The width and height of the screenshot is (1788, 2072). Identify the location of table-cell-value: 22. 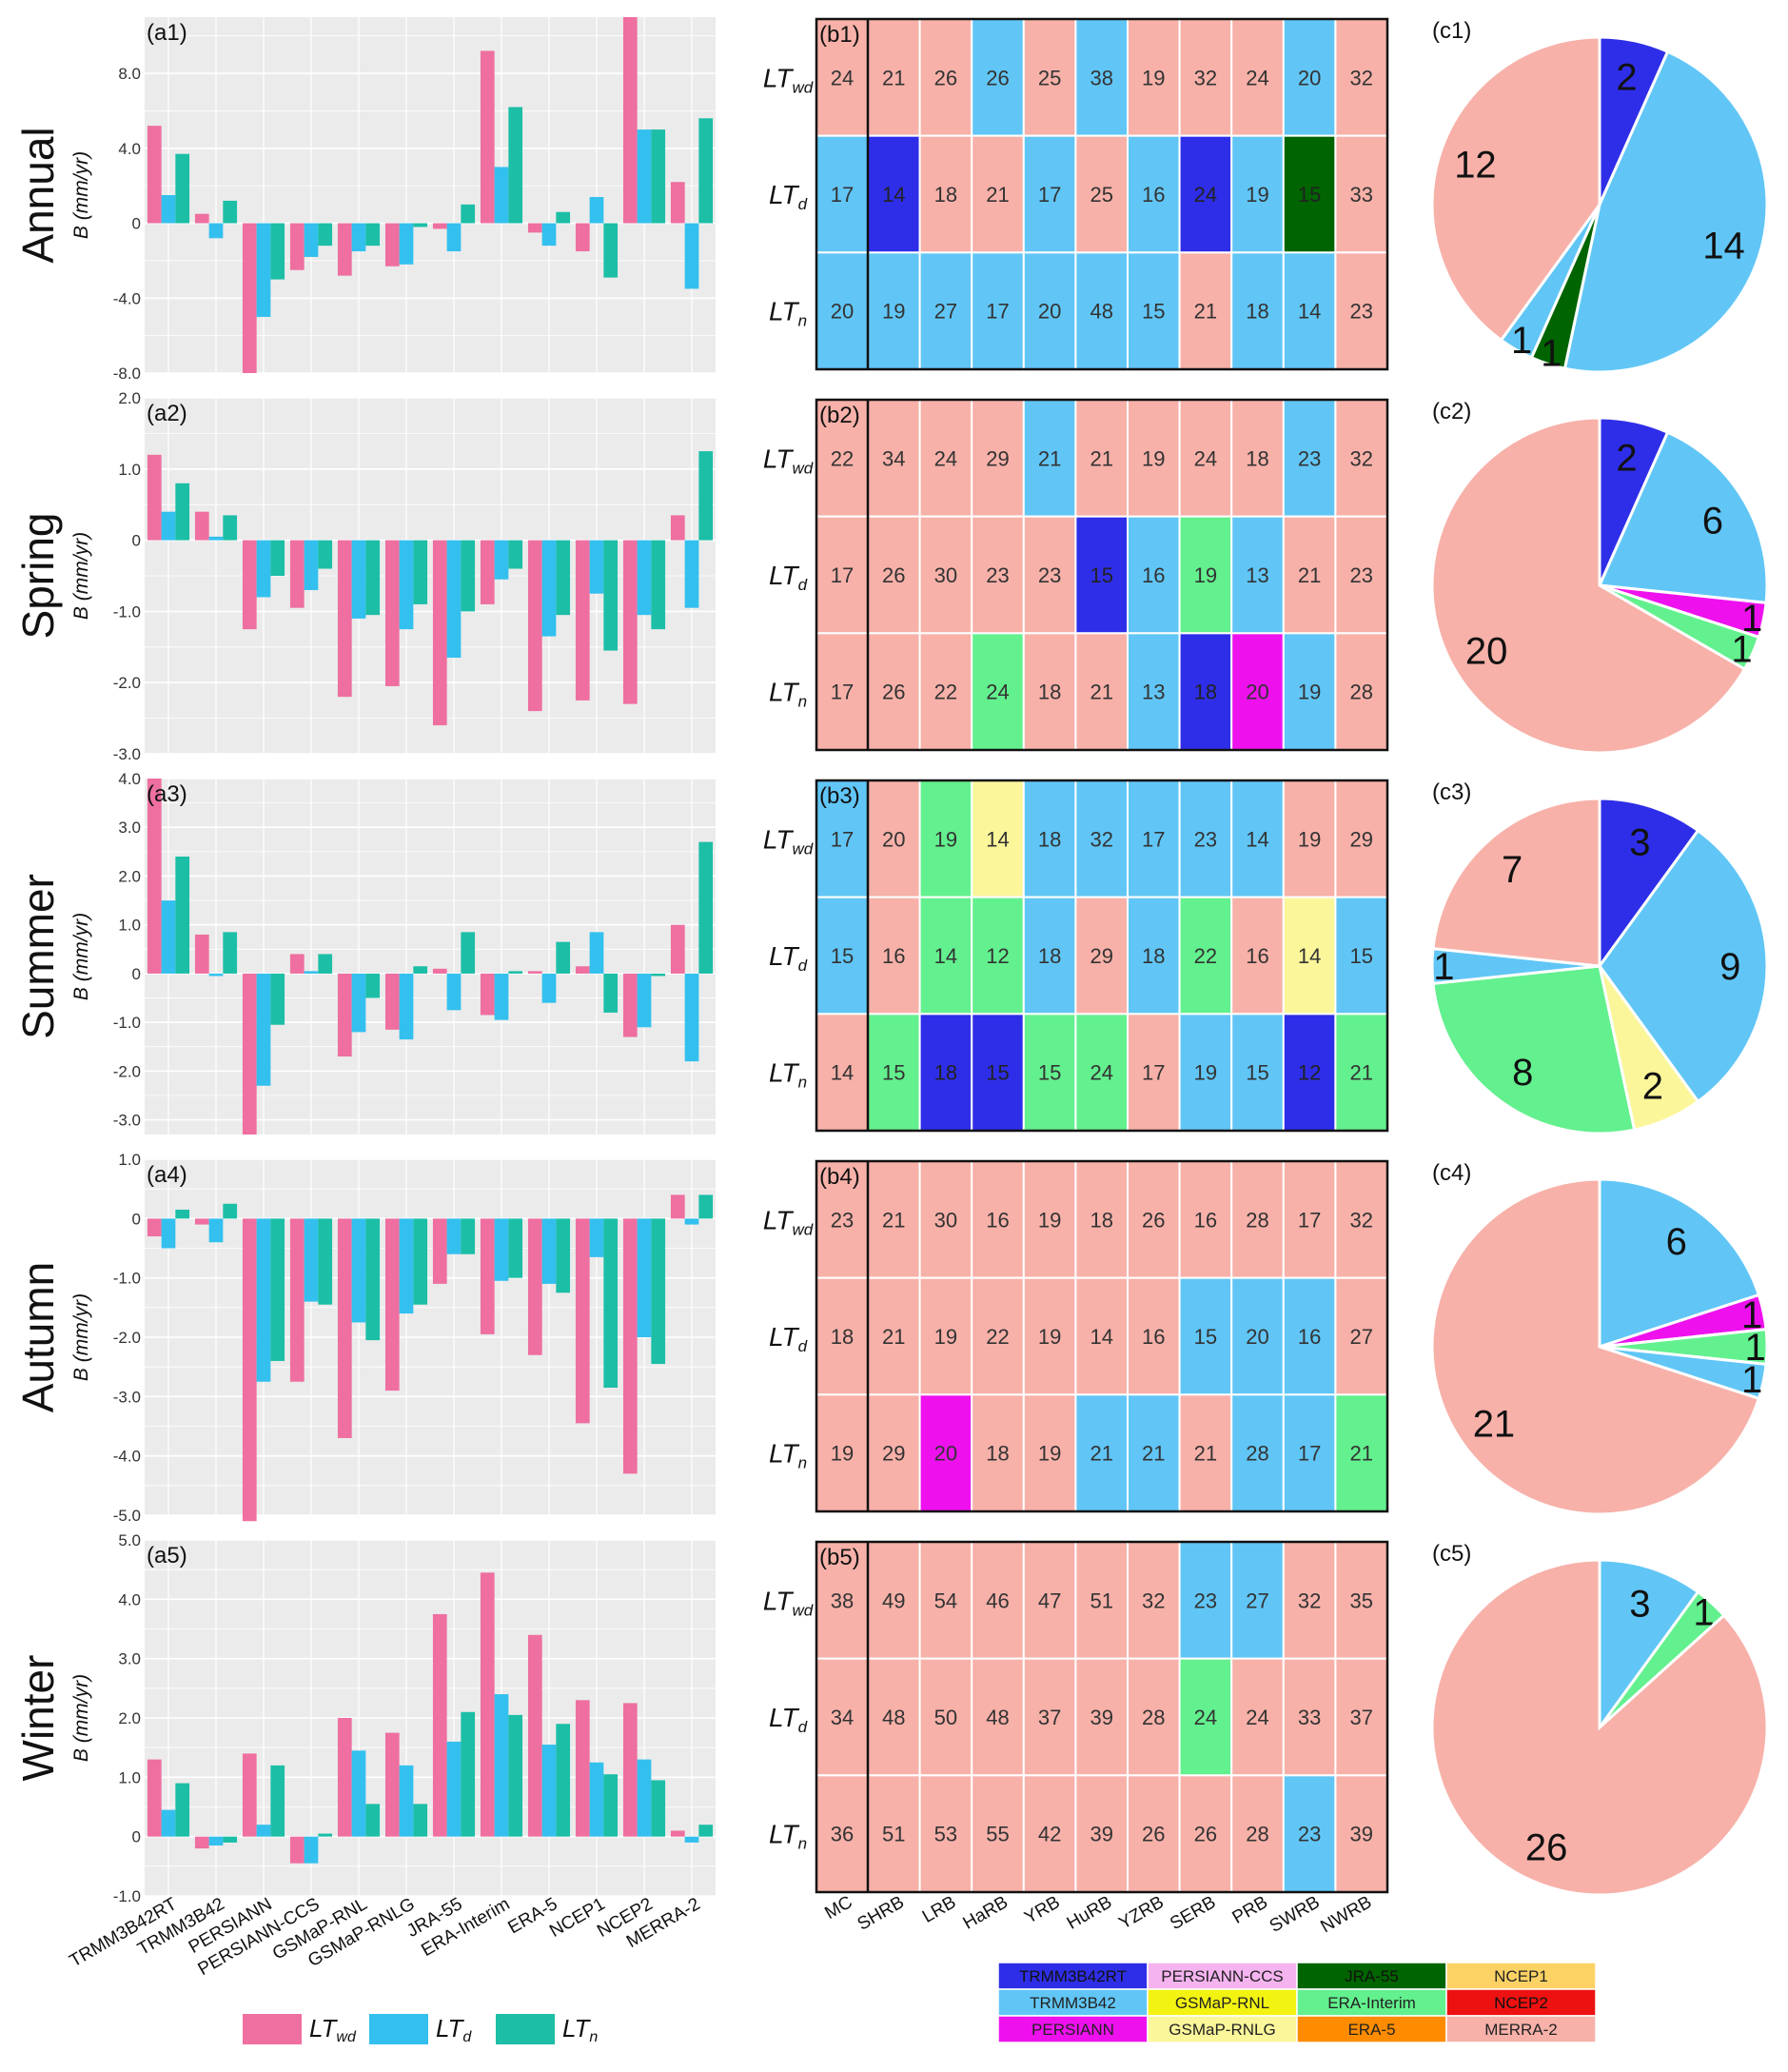
(998, 1337).